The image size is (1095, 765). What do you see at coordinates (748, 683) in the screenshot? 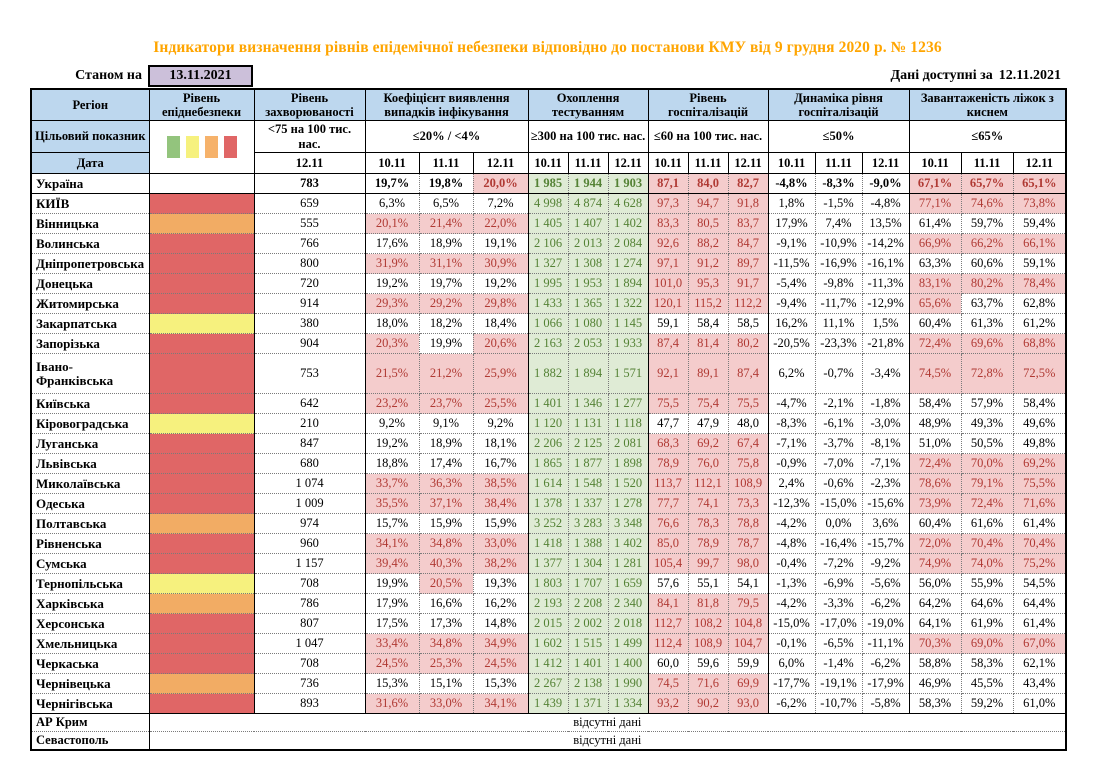
I see `hospitalization-cell: 69,9` at bounding box center [748, 683].